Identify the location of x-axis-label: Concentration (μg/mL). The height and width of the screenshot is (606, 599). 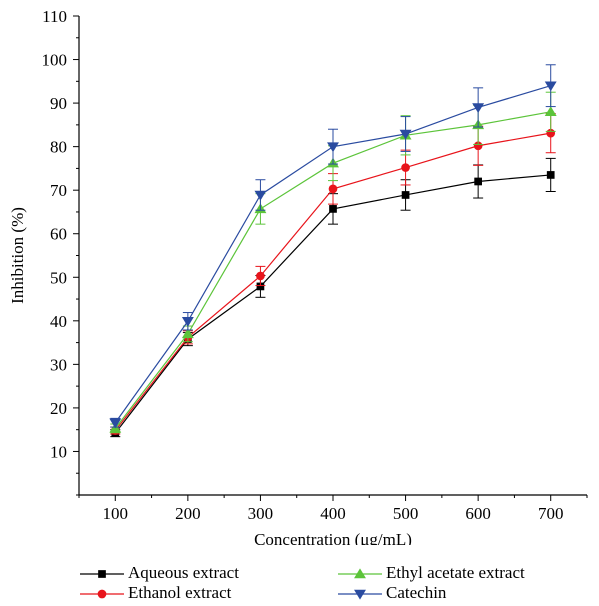
(333, 537).